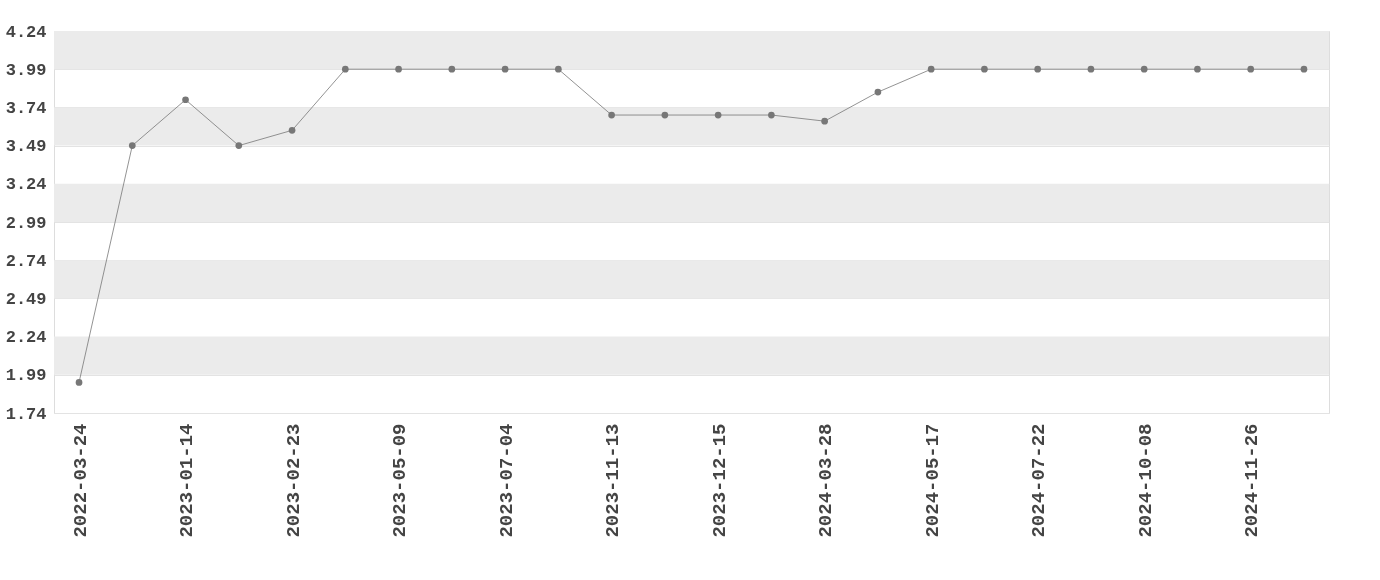 This screenshot has height=580, width=1380. What do you see at coordinates (26, 70) in the screenshot?
I see `y-tick-label: 3.99` at bounding box center [26, 70].